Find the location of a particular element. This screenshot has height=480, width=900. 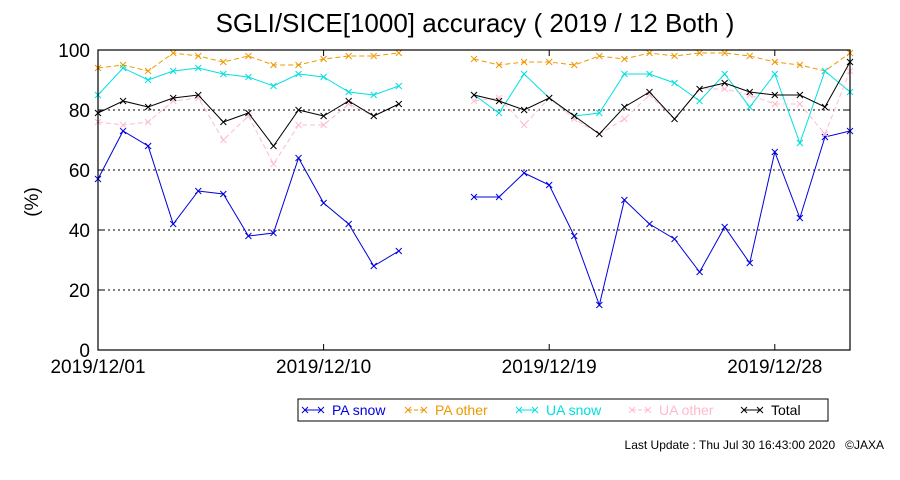

series-pa-other is located at coordinates (474, 62).